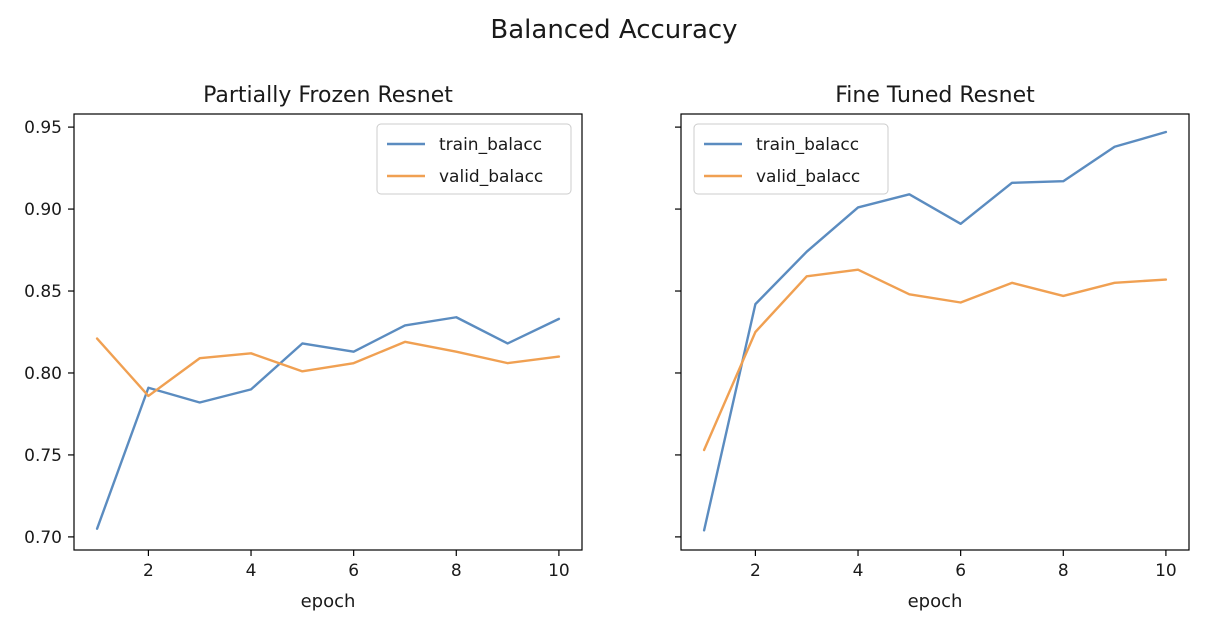 The height and width of the screenshot is (626, 1214). Describe the element at coordinates (935, 95) in the screenshot. I see `right-subplot-title: Fine Tuned Resnet` at that location.